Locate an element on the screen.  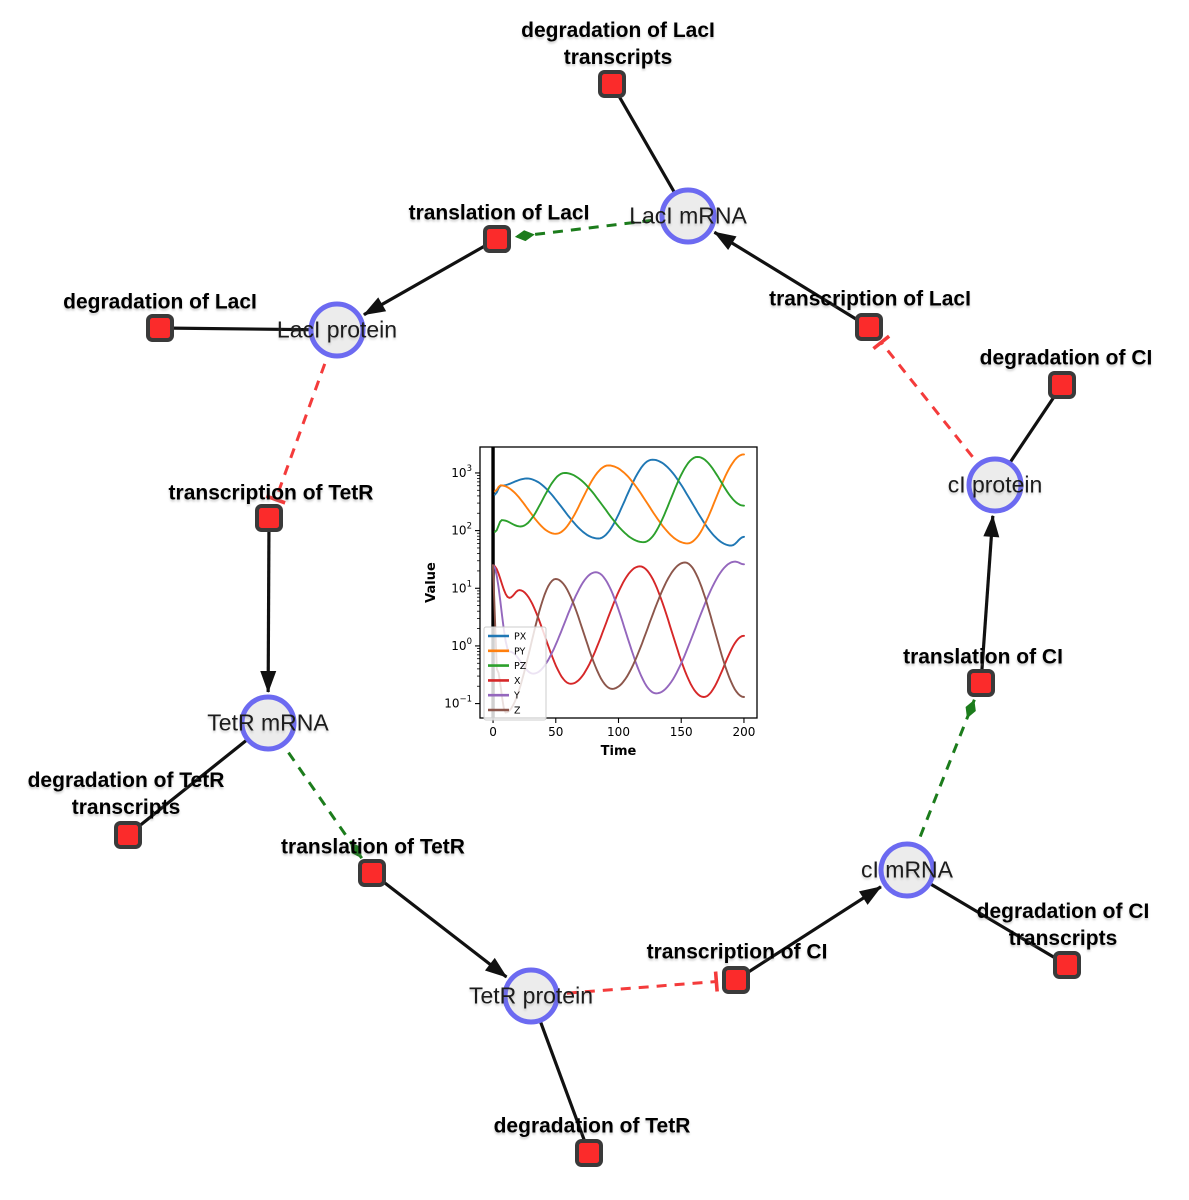
y-tick-label: 10³ is located at coordinates (461, 472).